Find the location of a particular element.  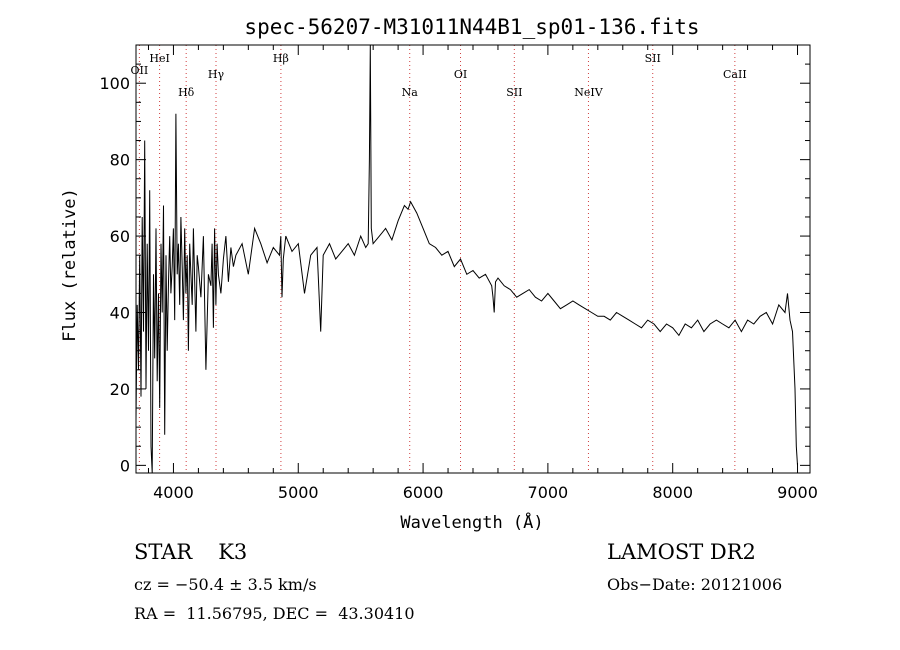

x-tick-label-0: 4000 is located at coordinates (173, 492).